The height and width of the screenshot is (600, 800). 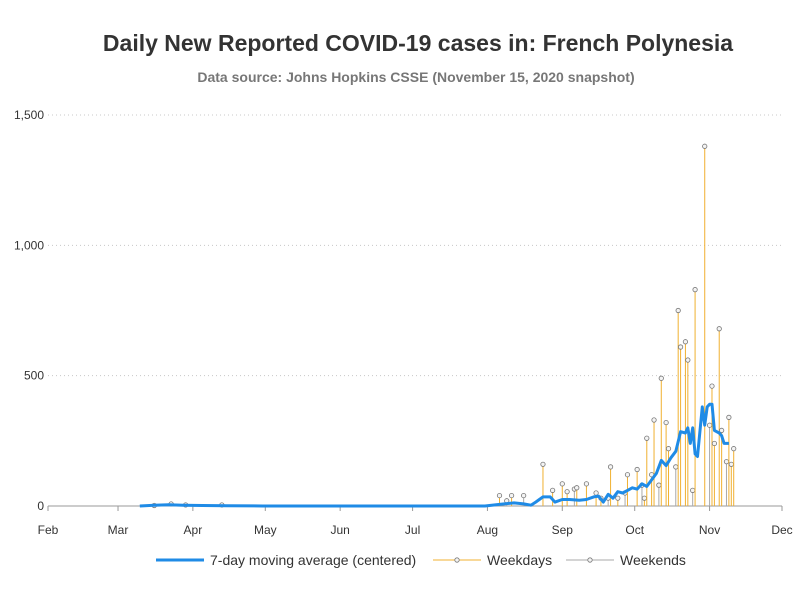 What do you see at coordinates (339, 530) in the screenshot?
I see `x-tick-label: Jun` at bounding box center [339, 530].